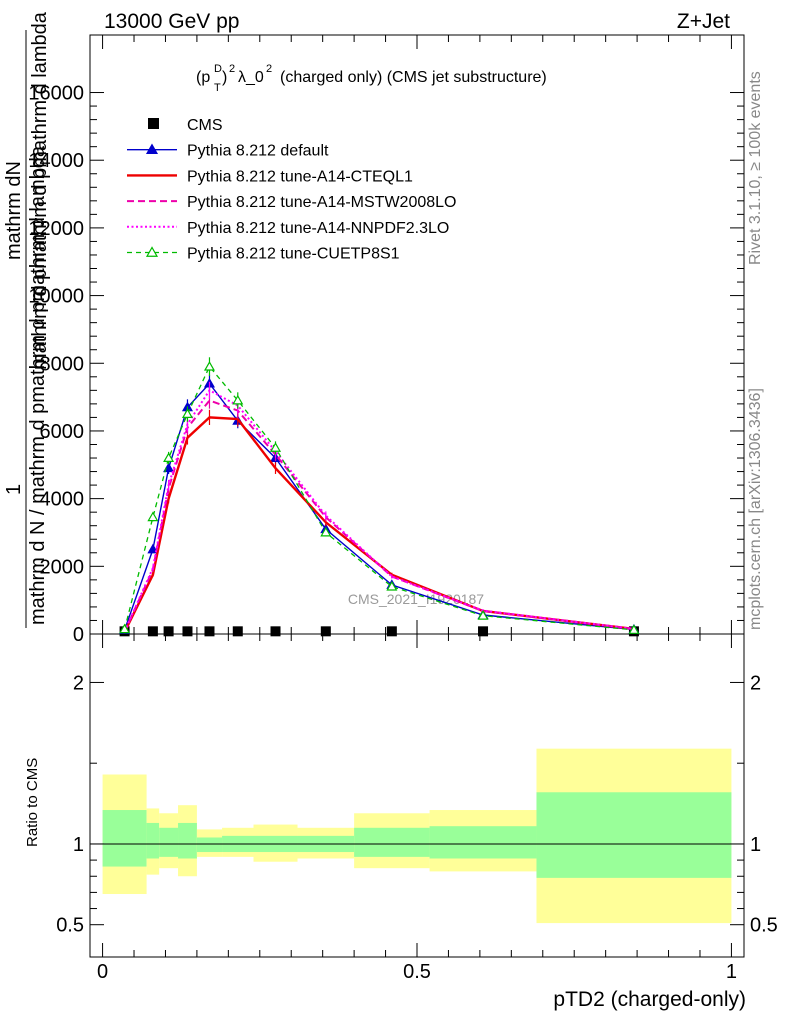 The image size is (786, 1024). What do you see at coordinates (416, 599) in the screenshot?
I see `analysis-watermark: CMS_2021_I1920187` at bounding box center [416, 599].